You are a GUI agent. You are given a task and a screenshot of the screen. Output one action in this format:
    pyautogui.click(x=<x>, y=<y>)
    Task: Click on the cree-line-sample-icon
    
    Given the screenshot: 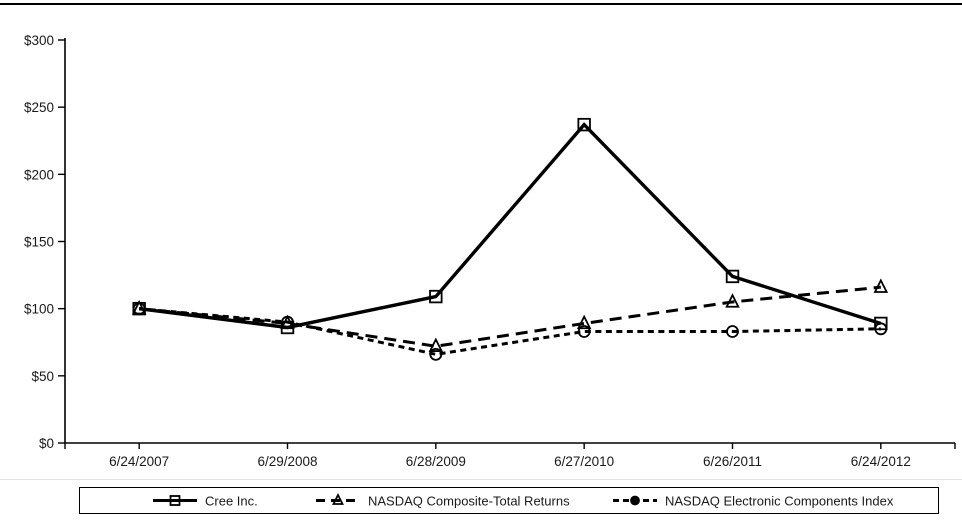 What is the action you would take?
    pyautogui.click(x=175, y=500)
    